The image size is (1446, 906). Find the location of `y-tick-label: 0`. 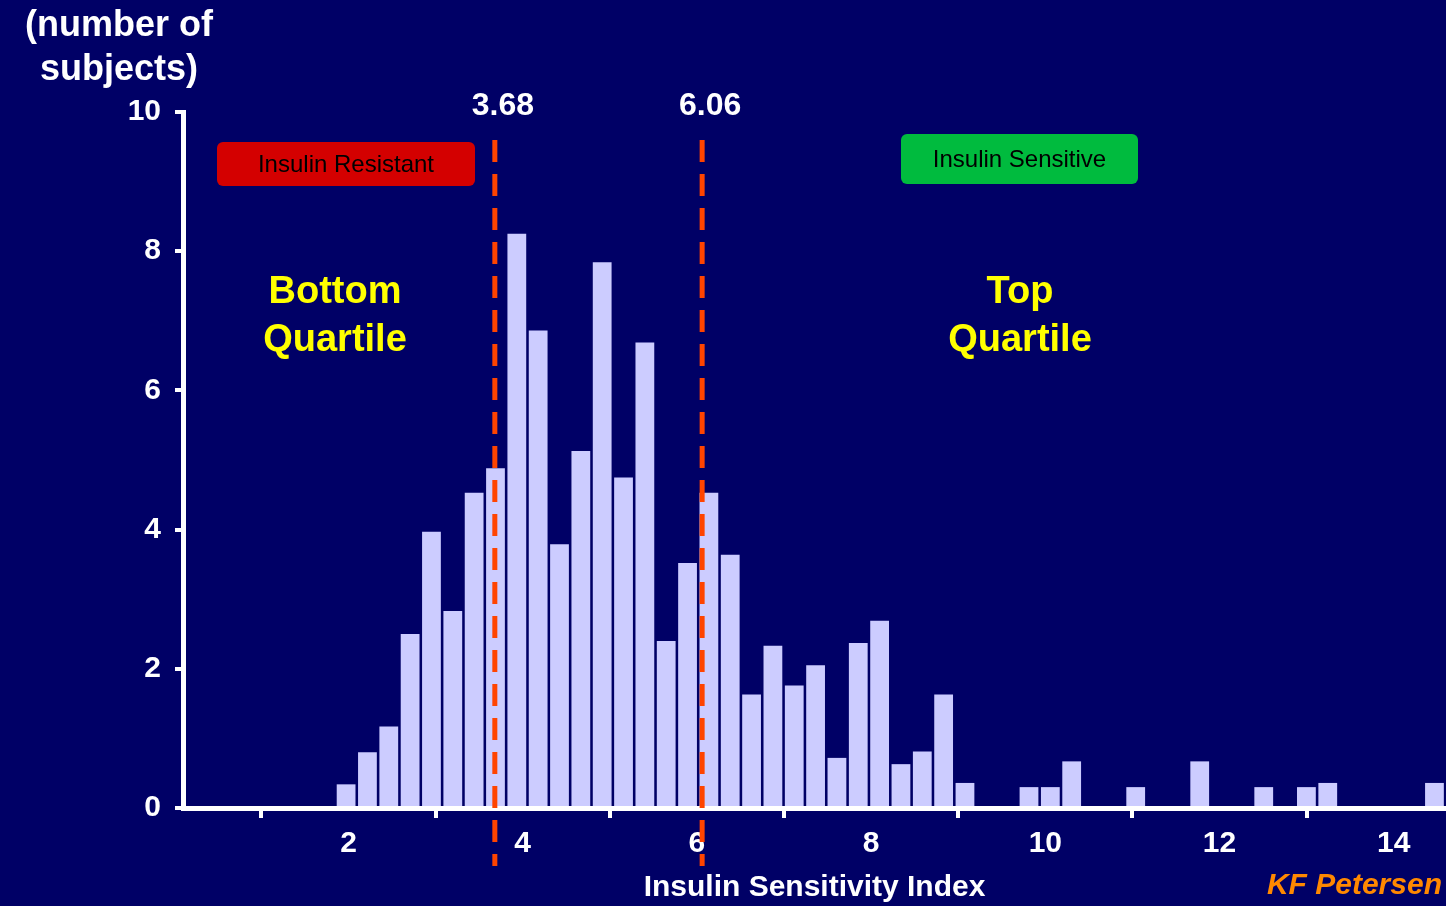

y-tick-label: 0 is located at coordinates (152, 806).